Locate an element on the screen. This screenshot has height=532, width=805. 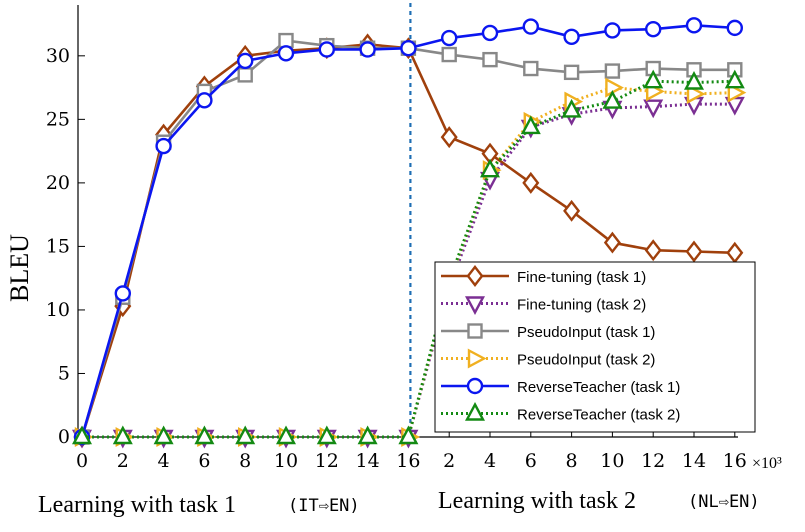
legend-entry: Fine-tuning (task 2) is located at coordinates (543, 306).